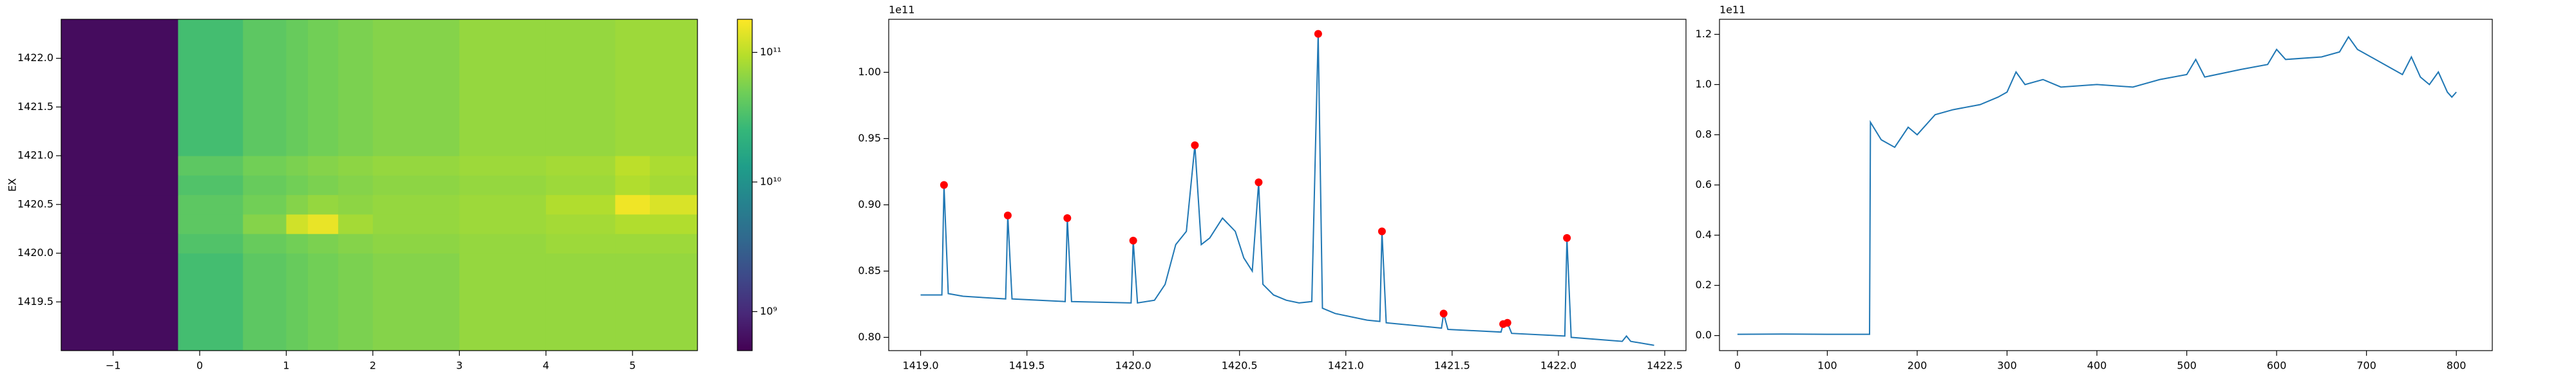 The width and height of the screenshot is (2576, 386). What do you see at coordinates (1704, 34) in the screenshot?
I see `y-tick-label: 1.2` at bounding box center [1704, 34].